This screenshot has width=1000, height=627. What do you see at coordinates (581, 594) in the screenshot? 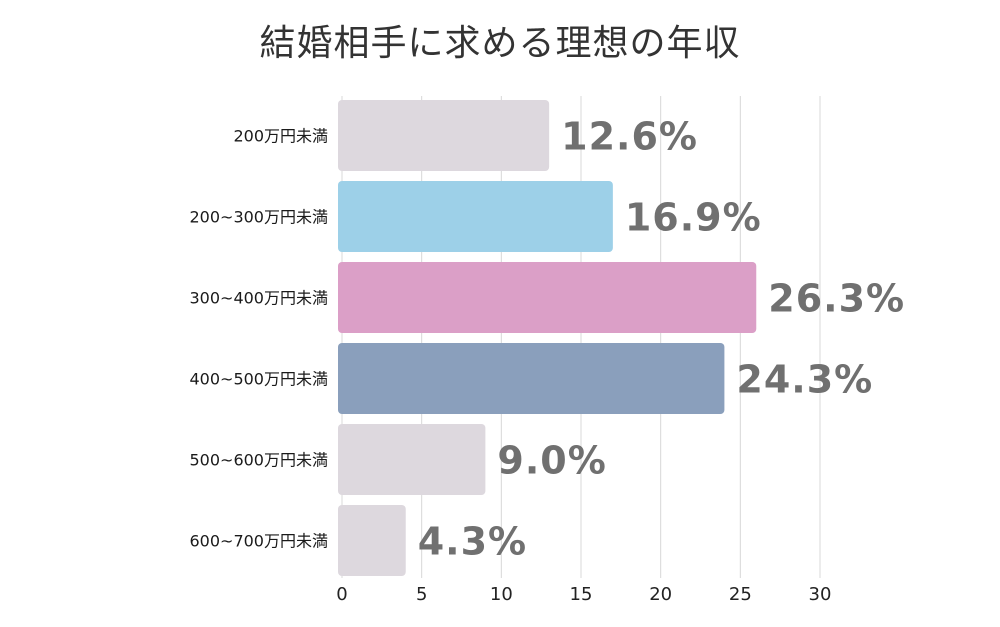
I see `x-tick-label: 15` at bounding box center [581, 594].